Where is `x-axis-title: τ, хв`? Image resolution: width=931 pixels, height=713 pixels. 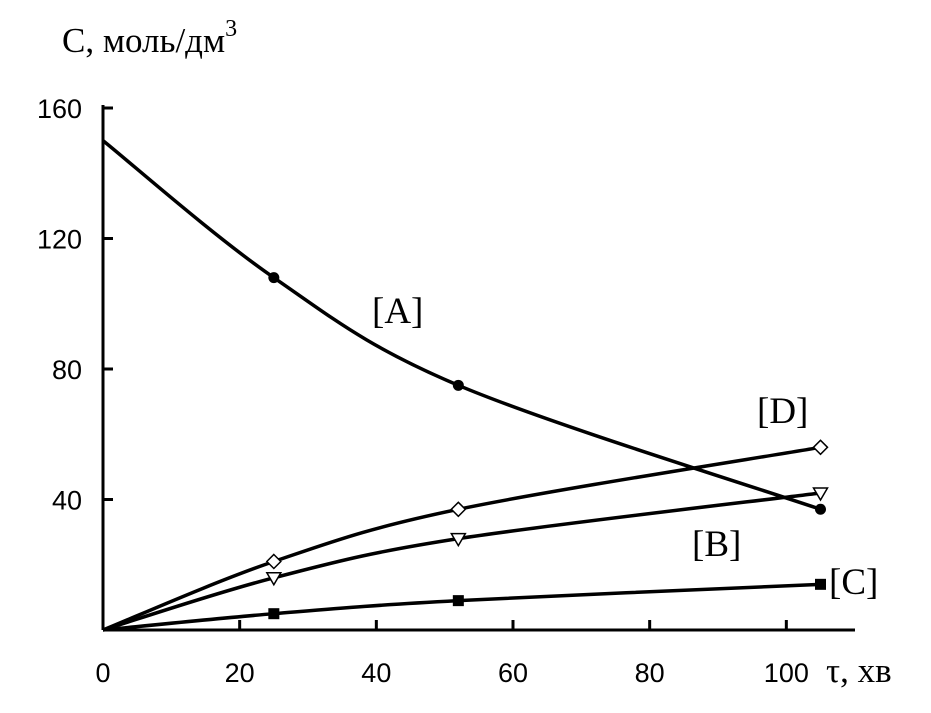
x-axis-title: τ, хв is located at coordinates (859, 670).